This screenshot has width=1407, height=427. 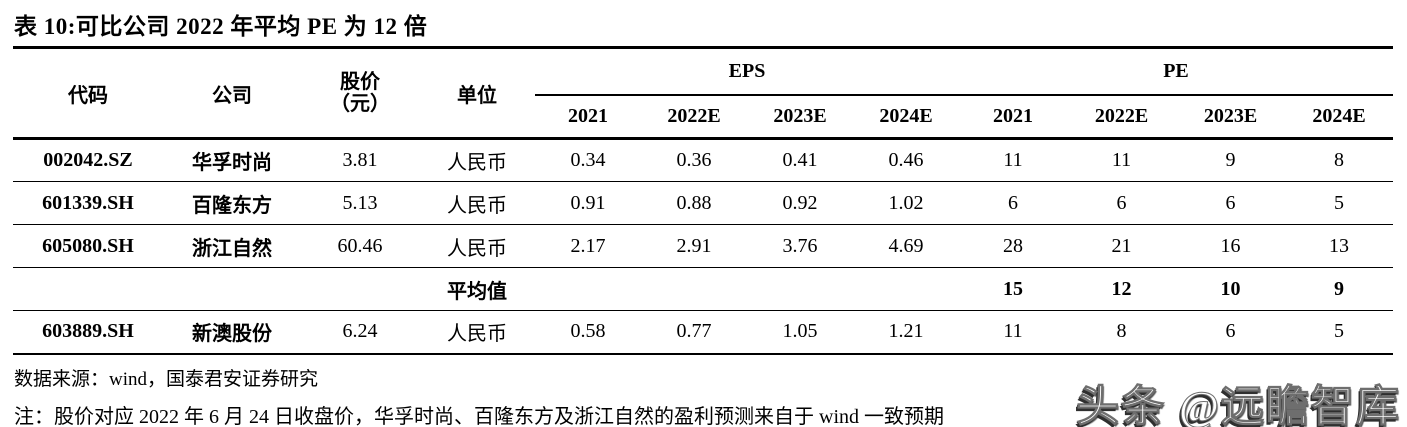 I want to click on cell-company: 百隆东方, so click(x=232, y=205).